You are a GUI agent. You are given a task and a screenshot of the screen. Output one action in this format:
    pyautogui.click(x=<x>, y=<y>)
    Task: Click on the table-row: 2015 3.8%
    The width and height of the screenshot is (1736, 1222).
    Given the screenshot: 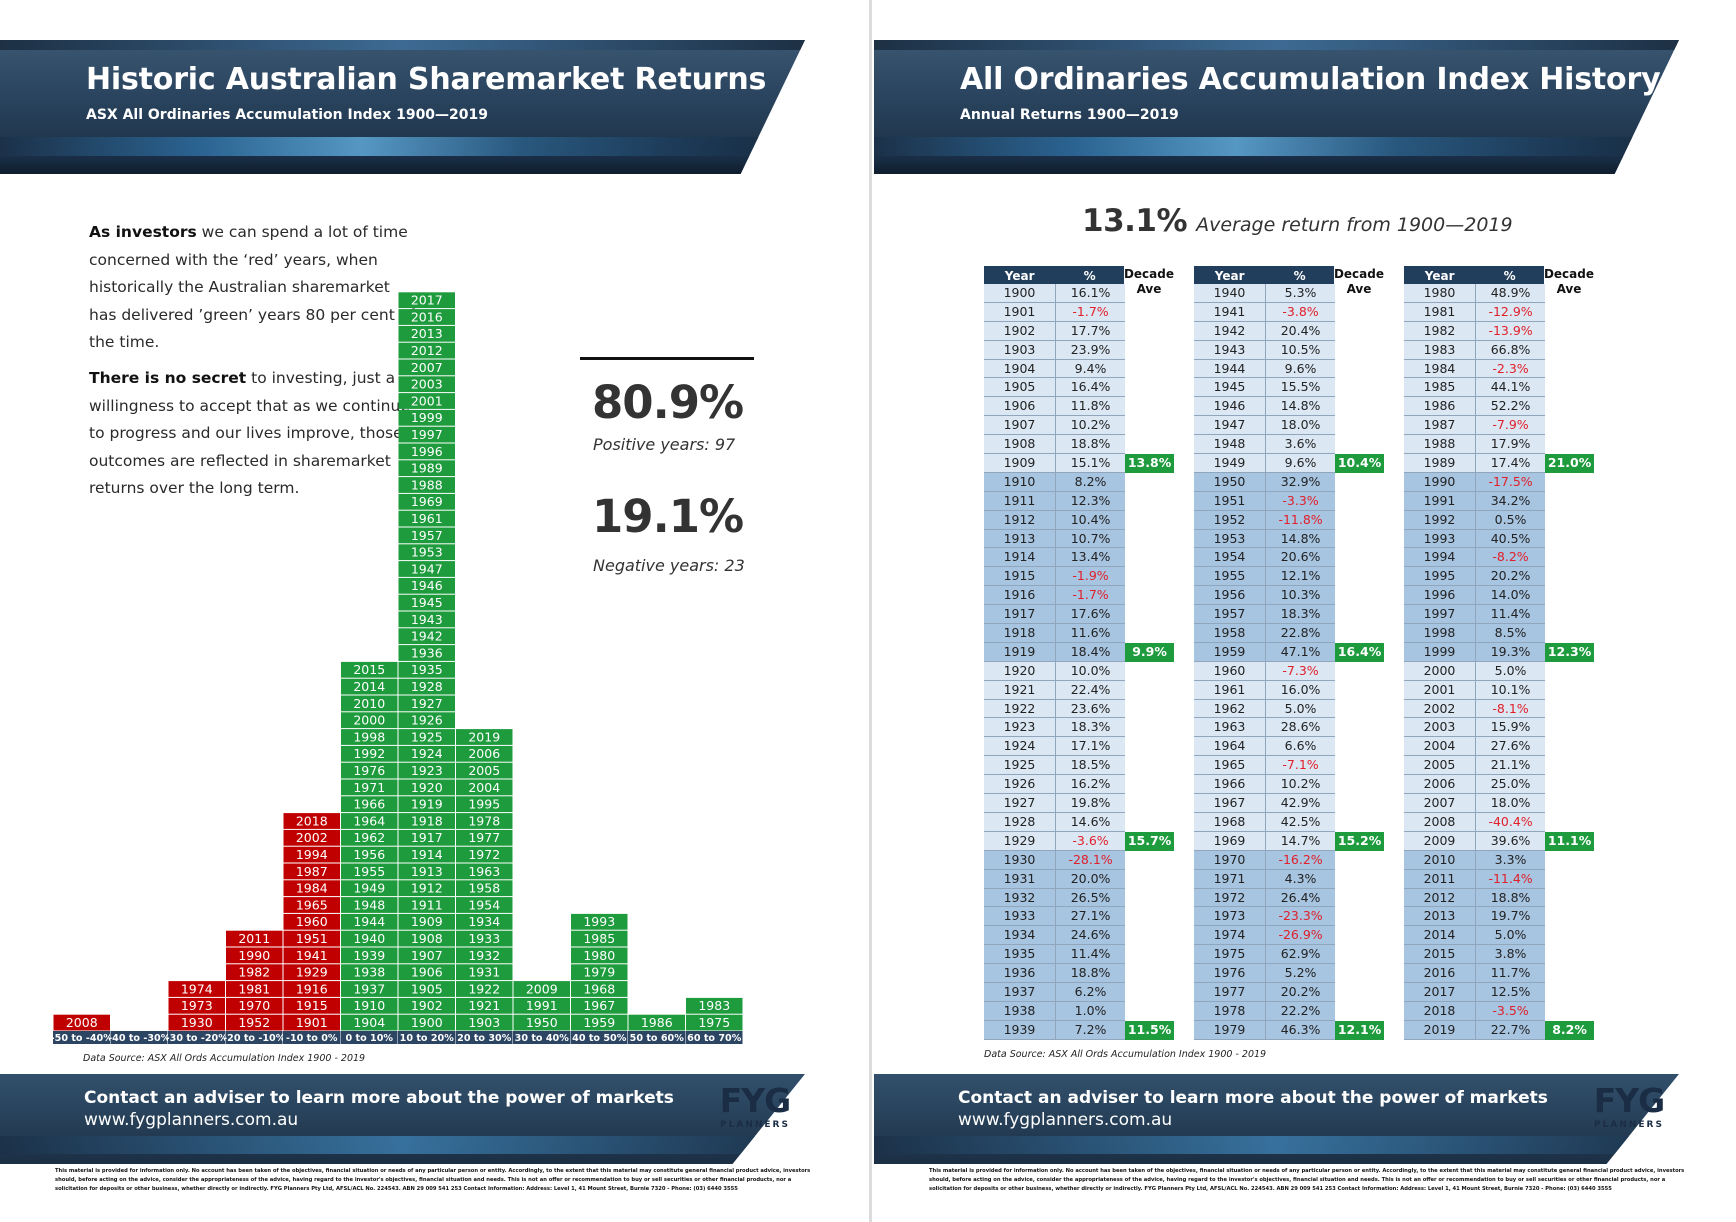 What is the action you would take?
    pyautogui.click(x=1499, y=955)
    